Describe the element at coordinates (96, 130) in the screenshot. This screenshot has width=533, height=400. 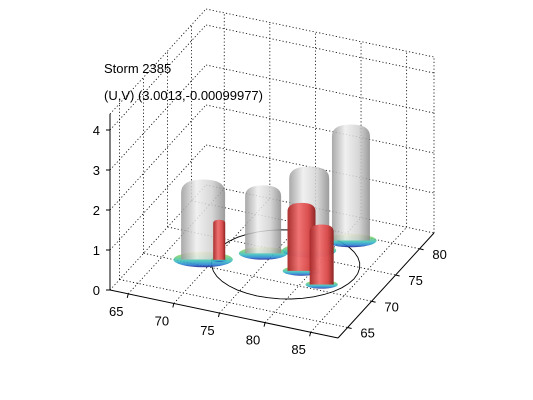
I see `z-tick-label: 4` at that location.